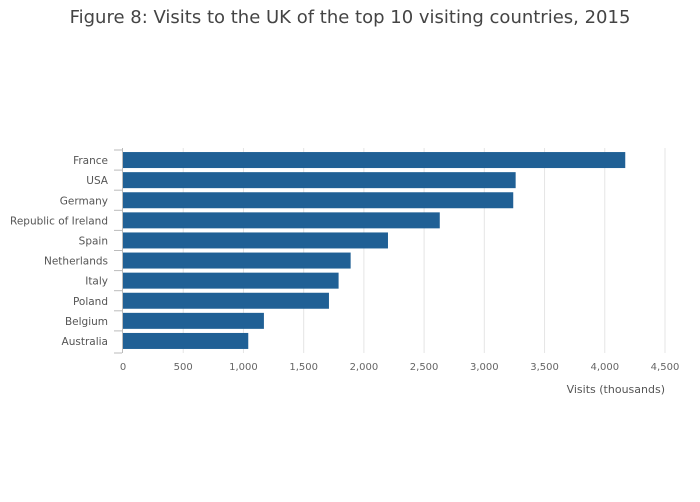 Image resolution: width=700 pixels, height=502 pixels. What do you see at coordinates (118, 251) in the screenshot?
I see `axis-layer` at bounding box center [118, 251].